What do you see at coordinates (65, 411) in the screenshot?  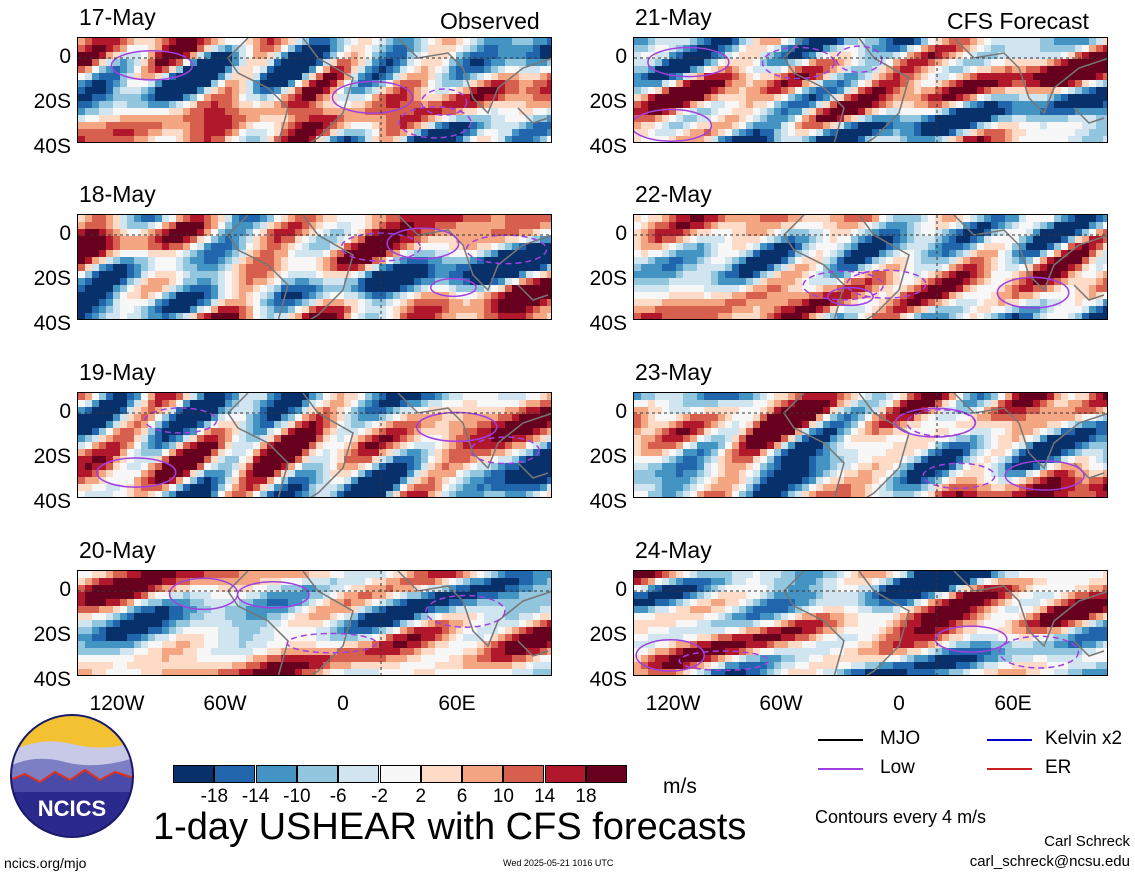 I see `y-tick-label: 0` at bounding box center [65, 411].